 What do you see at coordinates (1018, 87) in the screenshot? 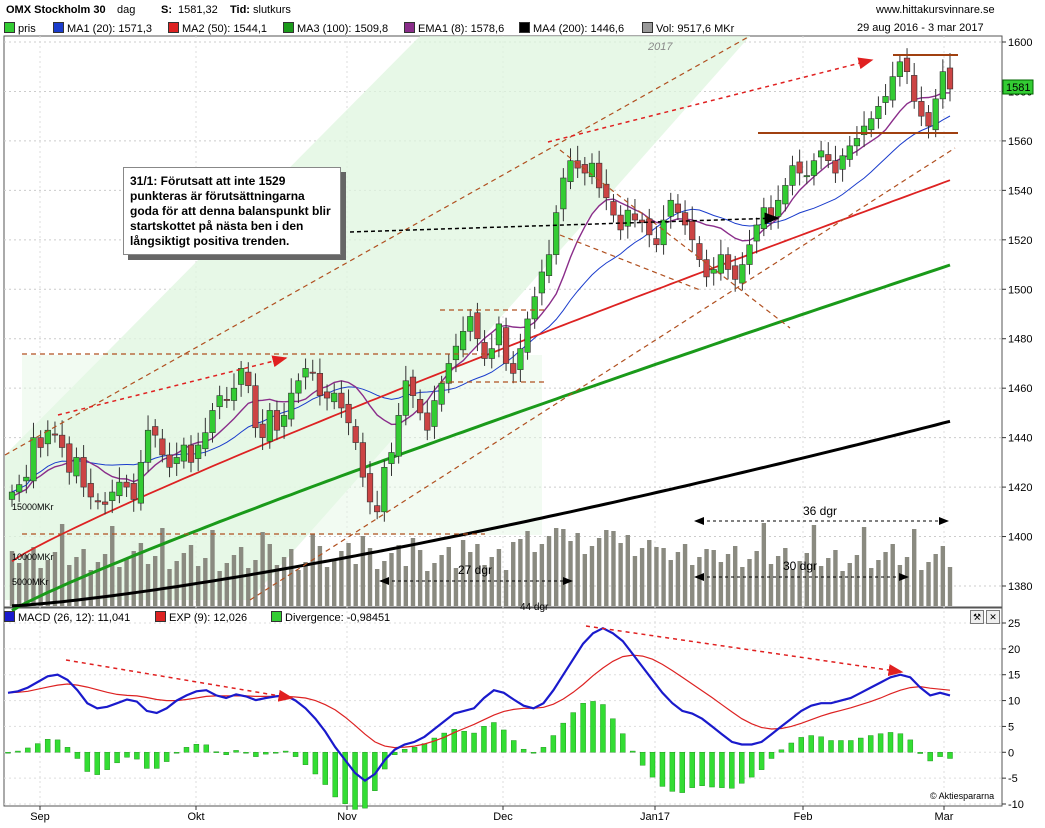
I see `last-price-tag: 1581` at bounding box center [1018, 87].